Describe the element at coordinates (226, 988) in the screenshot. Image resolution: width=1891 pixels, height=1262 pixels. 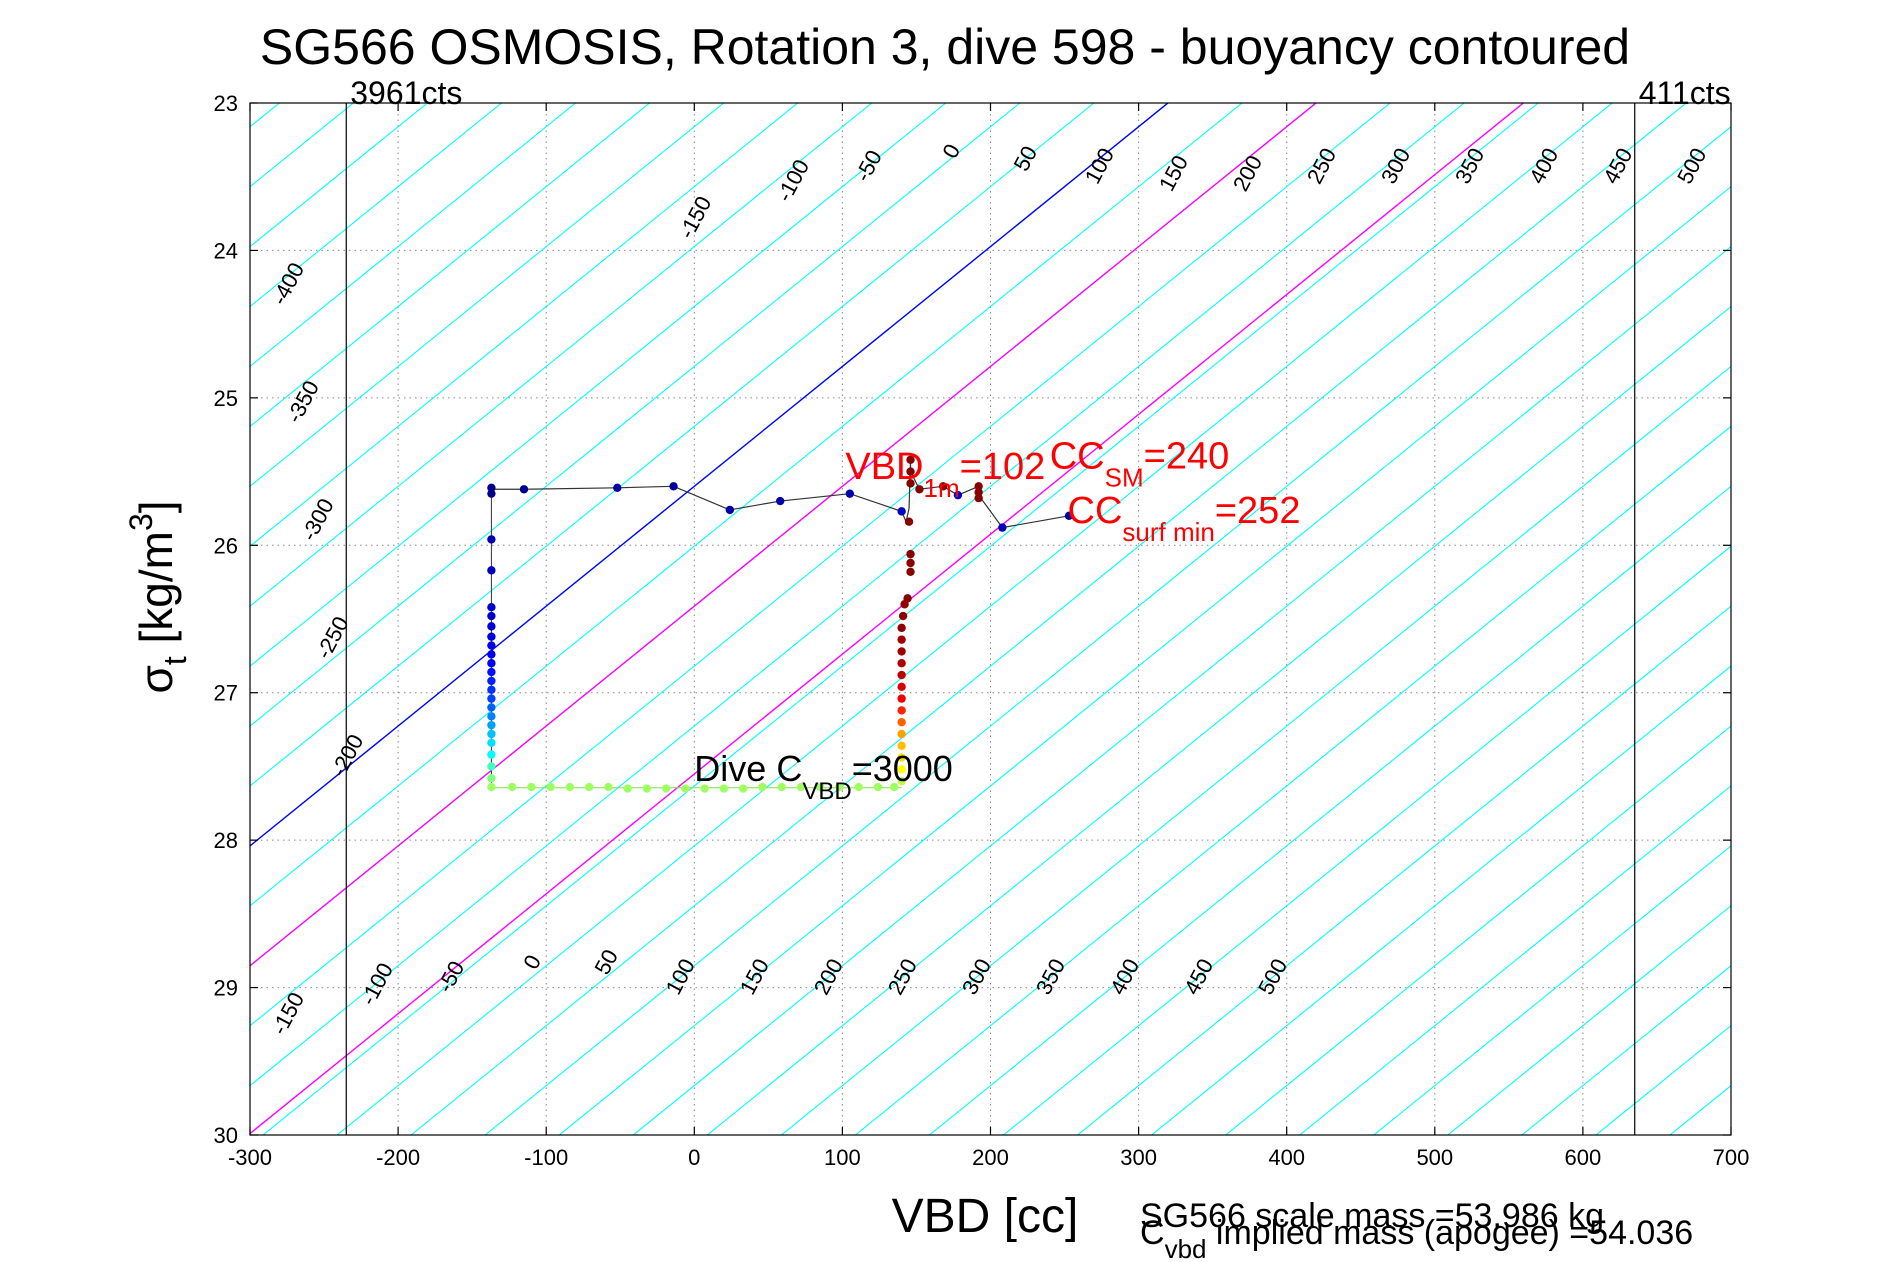
I see `y-tick-label: 29` at that location.